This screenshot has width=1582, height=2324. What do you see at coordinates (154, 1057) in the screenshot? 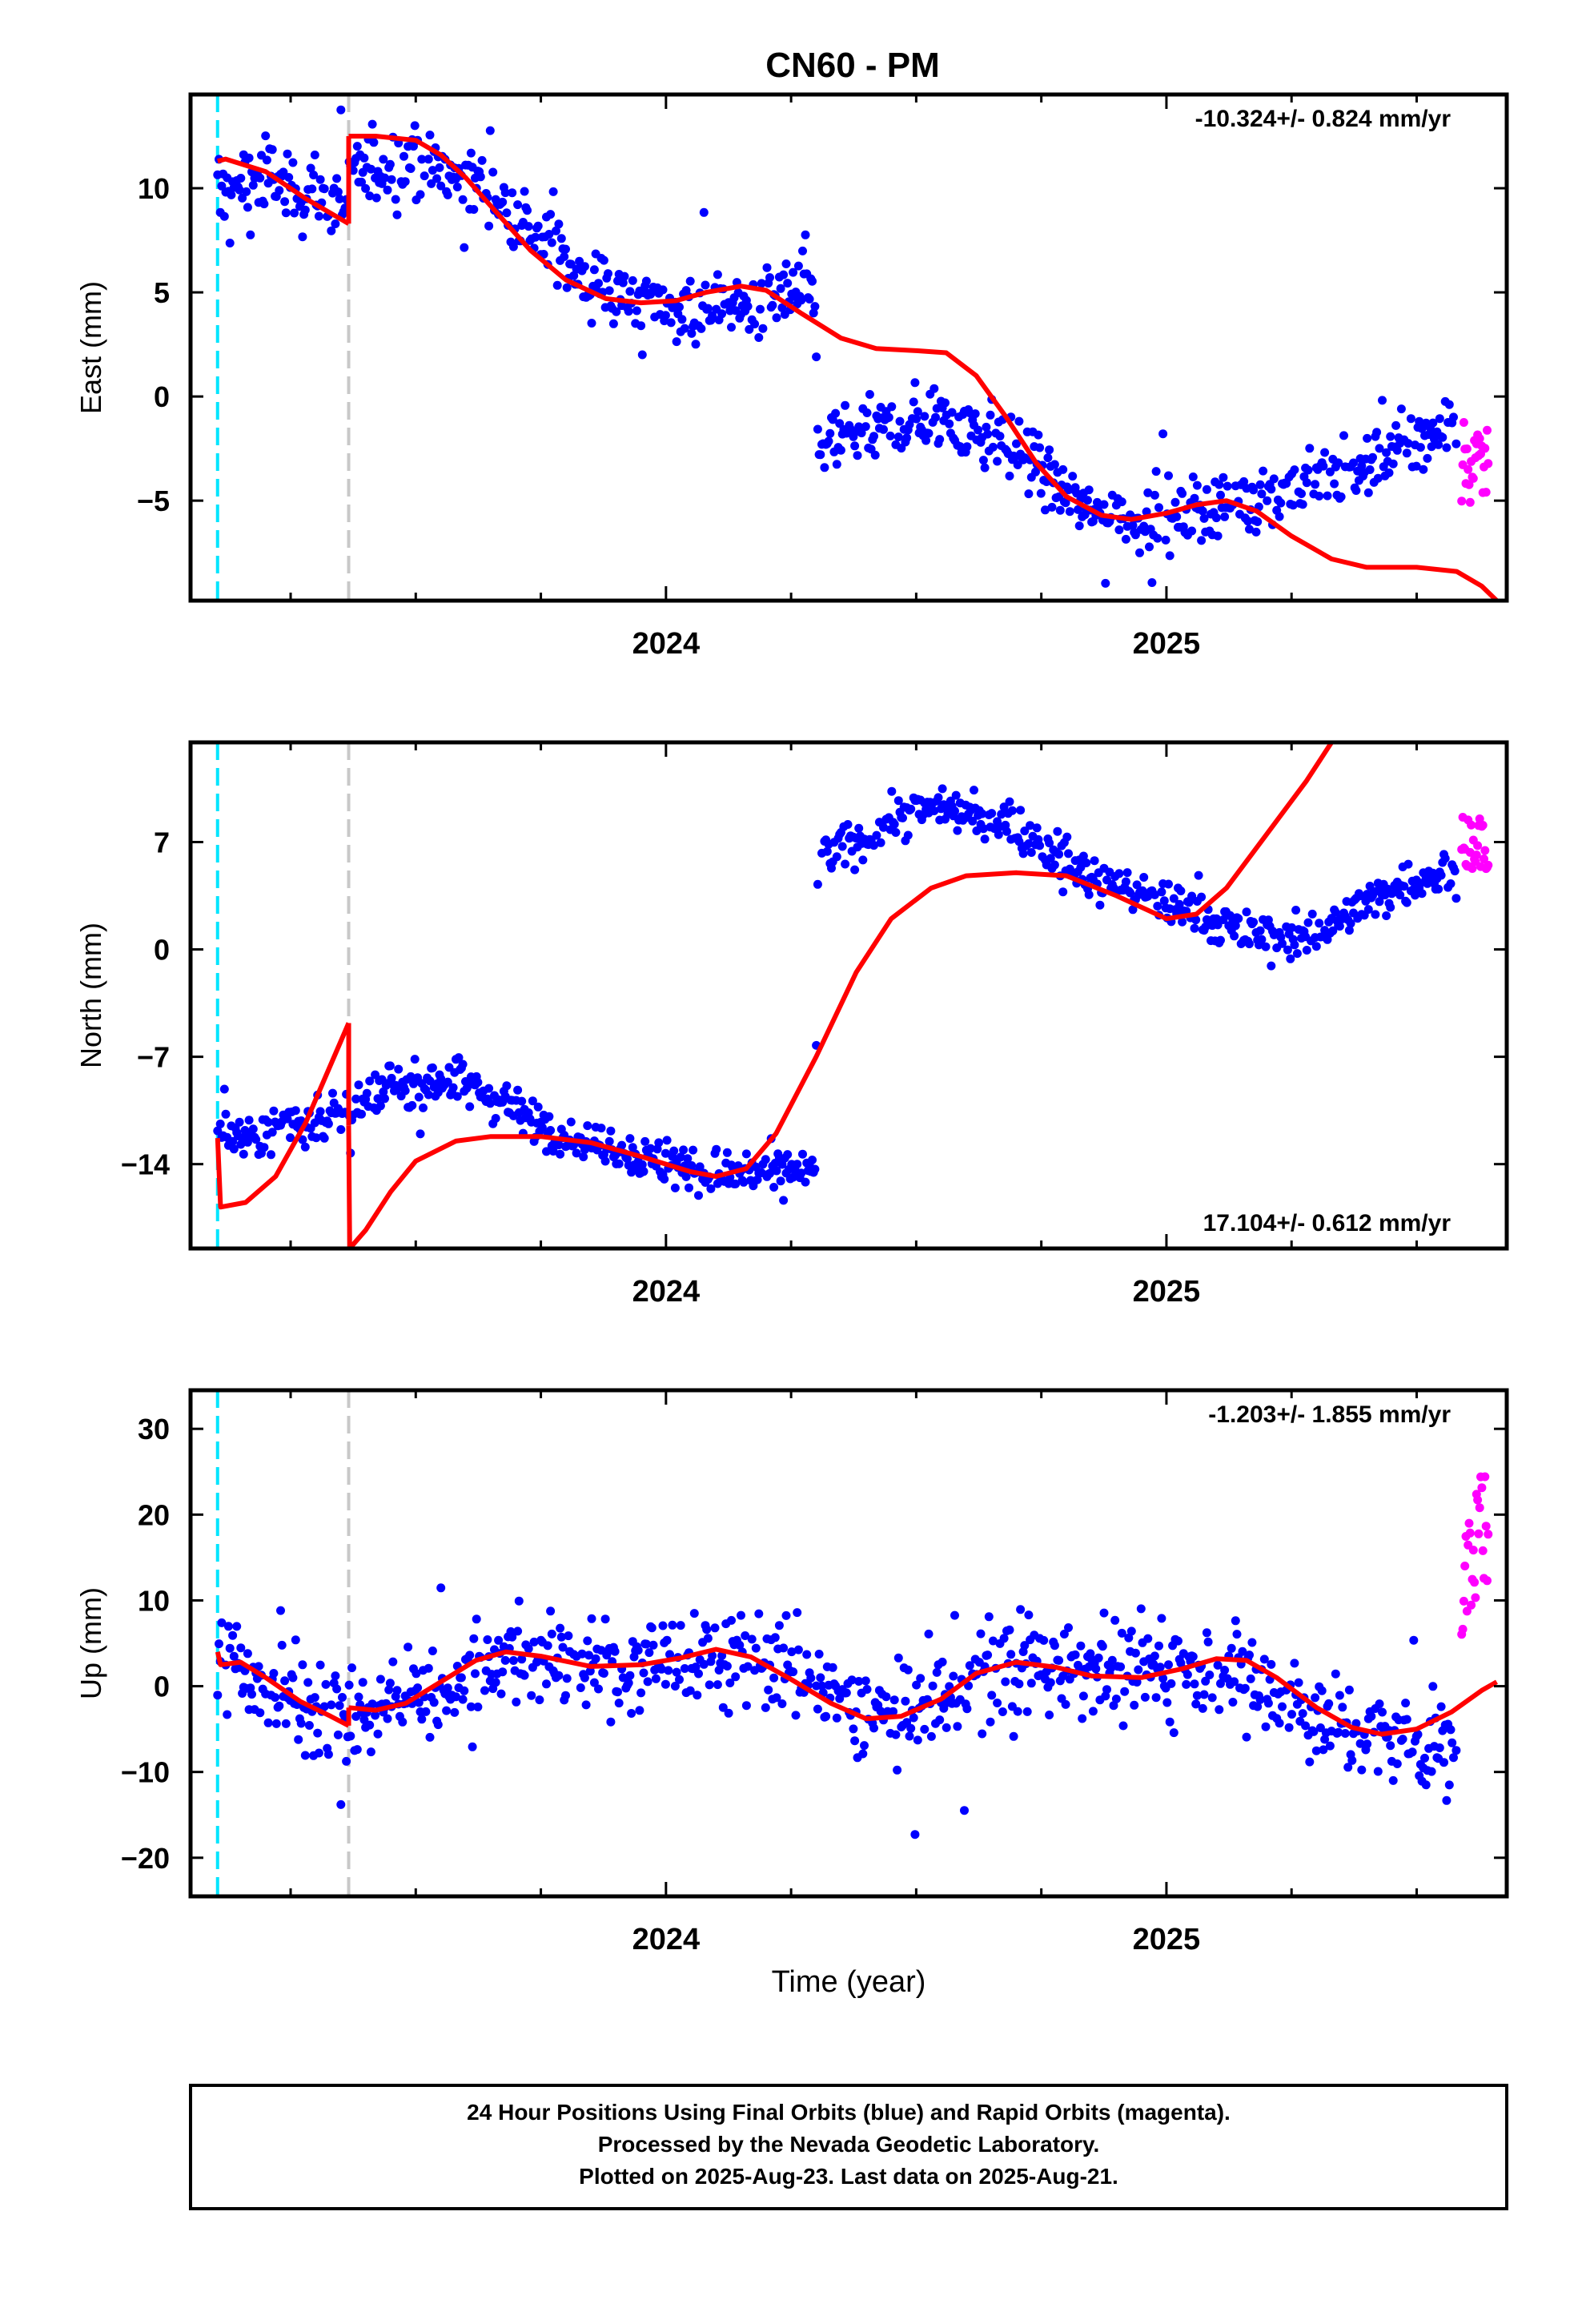
I see `north-y-tick-label: −7` at bounding box center [154, 1057].